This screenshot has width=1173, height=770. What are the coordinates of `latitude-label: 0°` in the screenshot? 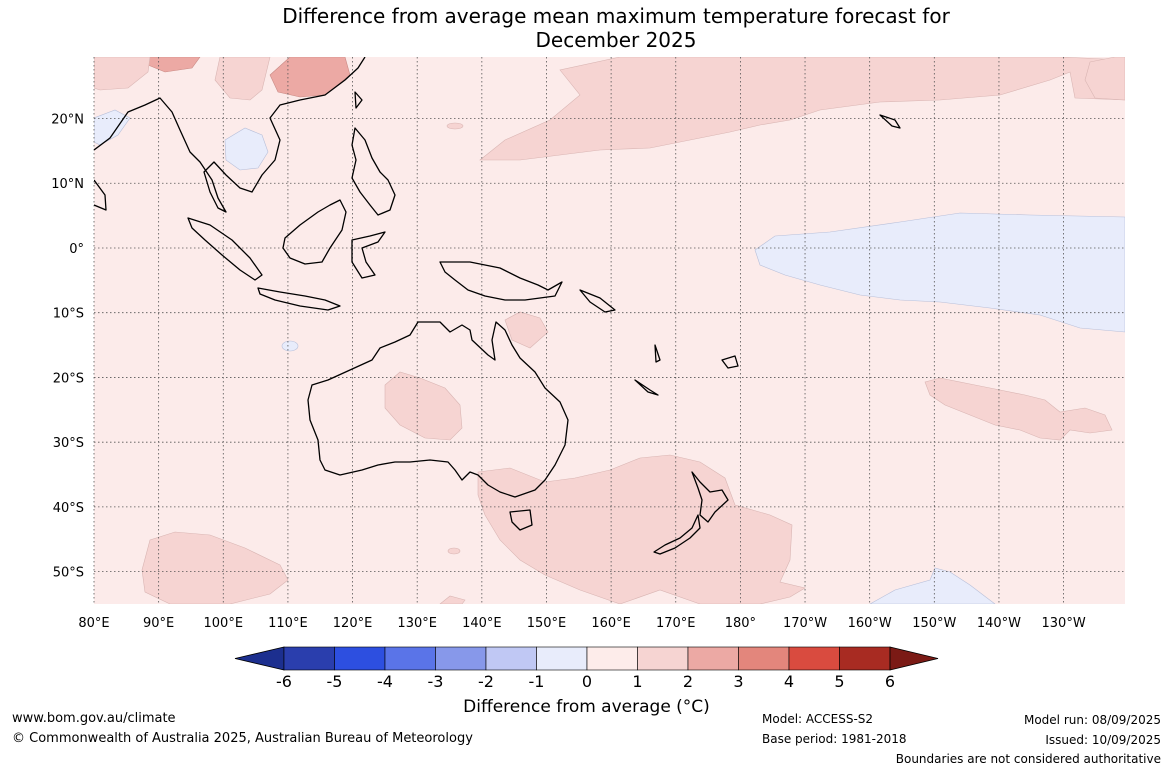 It's located at (76, 249).